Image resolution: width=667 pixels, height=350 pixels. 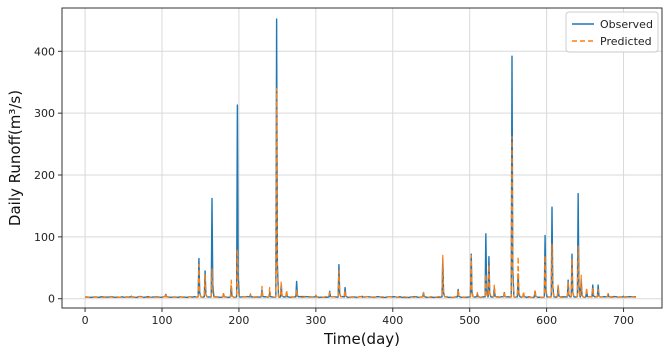 What do you see at coordinates (162, 320) in the screenshot?
I see `x-tick-label: 100` at bounding box center [162, 320].